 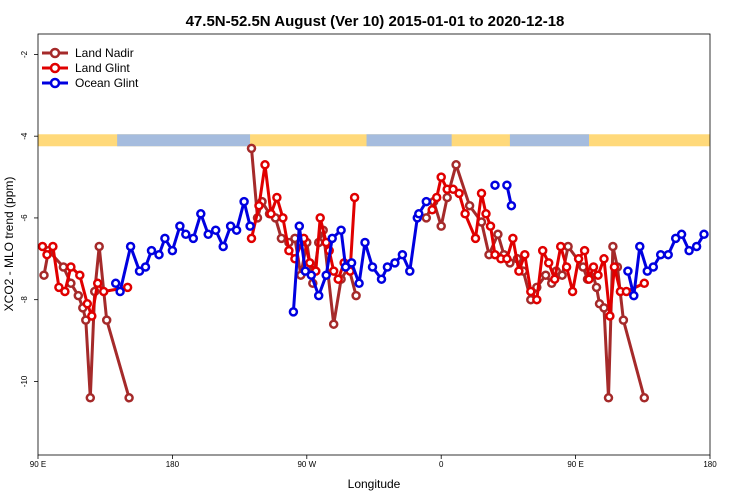 What do you see at coordinates (38, 464) in the screenshot?
I see `x-tick-label: 90 E` at bounding box center [38, 464].